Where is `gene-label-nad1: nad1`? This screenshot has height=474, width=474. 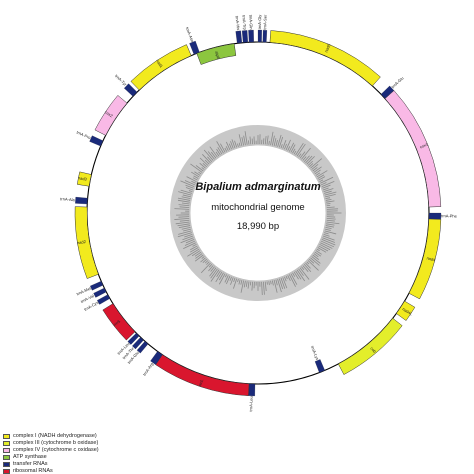
gene-label-nad1: nad1 is located at coordinates (160, 63).